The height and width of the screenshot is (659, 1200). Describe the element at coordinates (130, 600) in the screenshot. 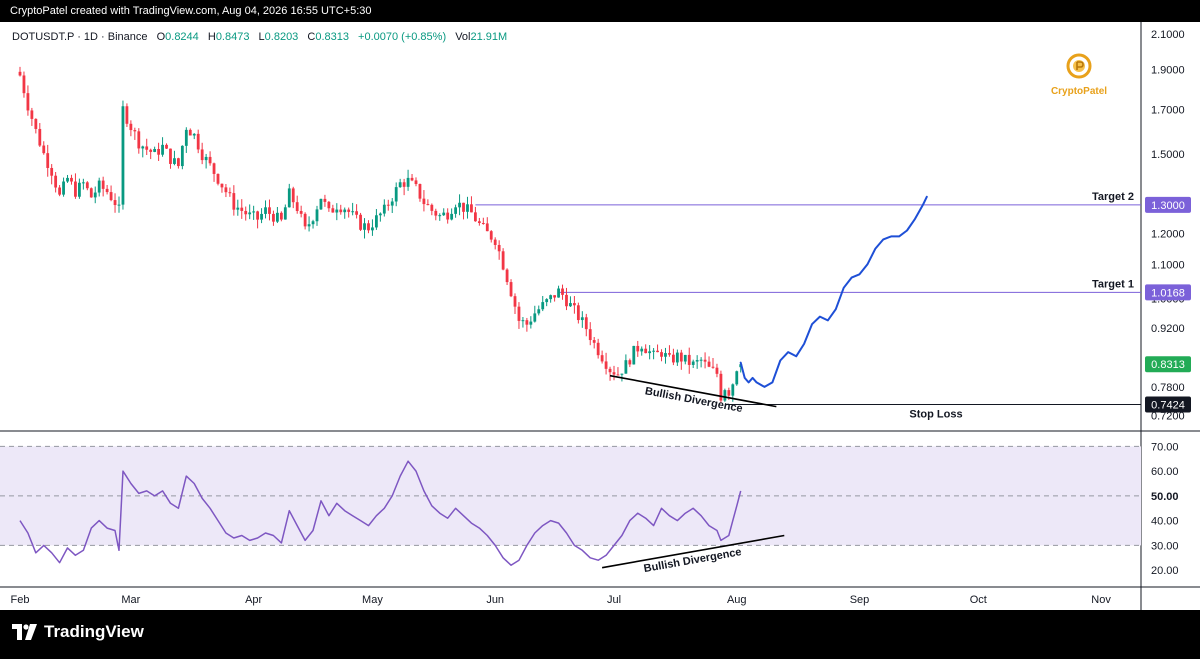

I see `time-tick-label: Mar` at that location.